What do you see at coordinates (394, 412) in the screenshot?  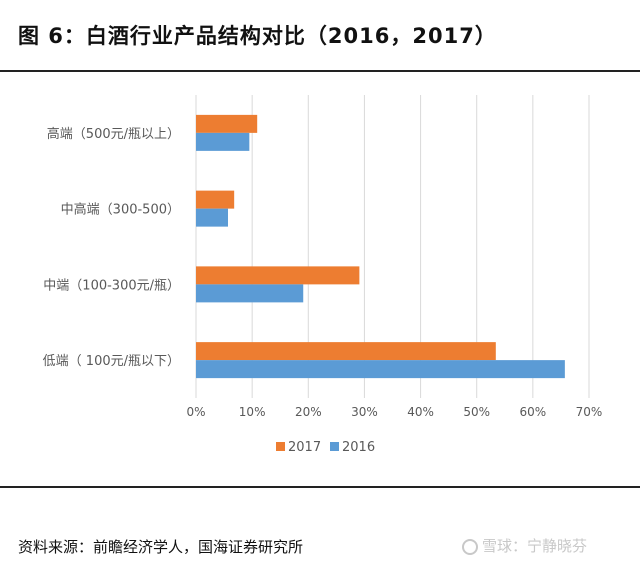 I see `x-tick-labels: 0% 10% 20% 30% 40% 50% 60% 70%` at bounding box center [394, 412].